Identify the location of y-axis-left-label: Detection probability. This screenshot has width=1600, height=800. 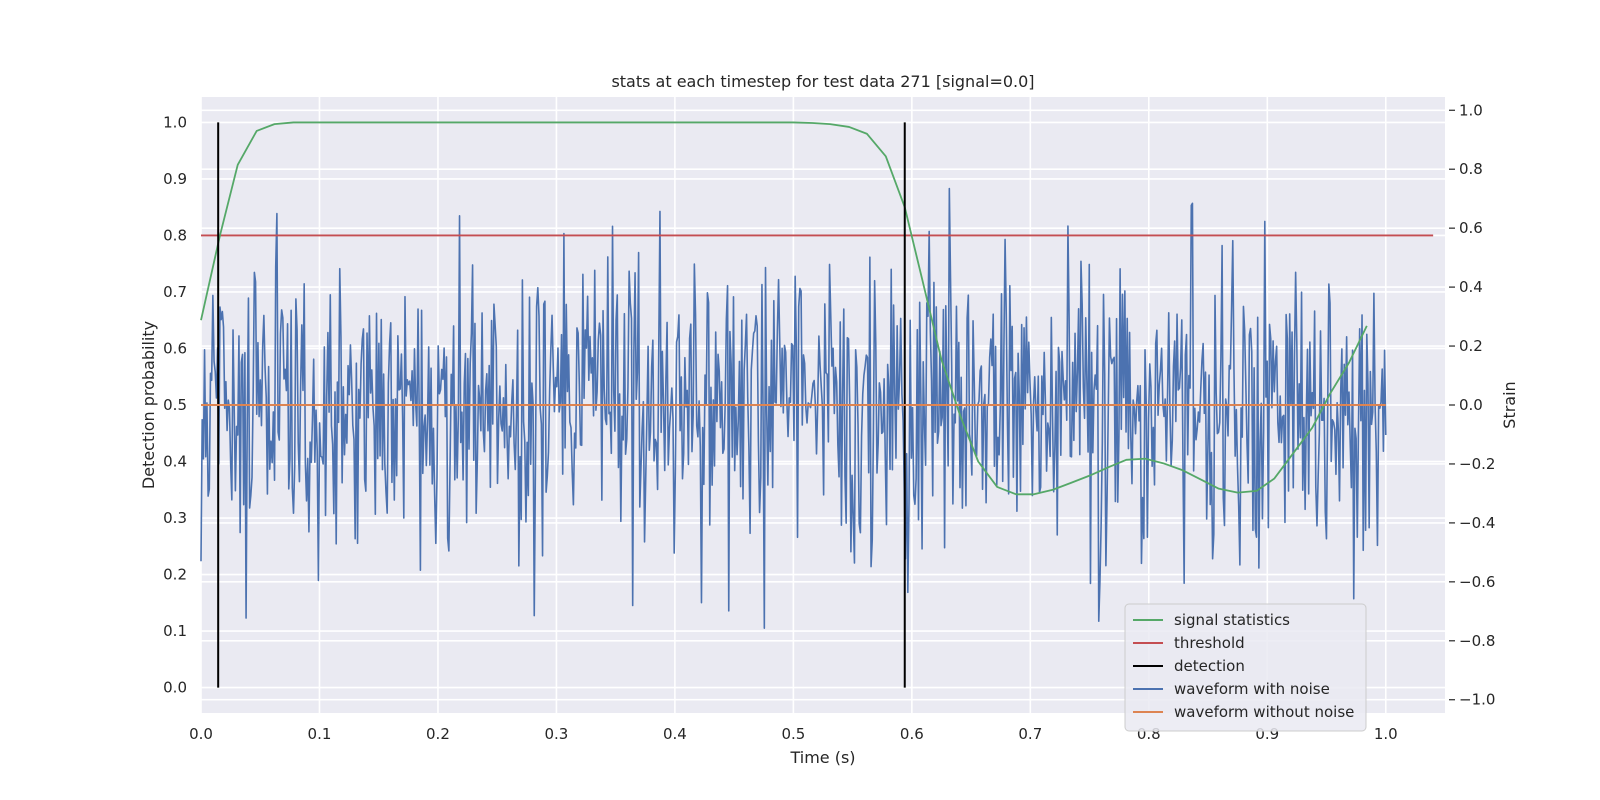
(148, 405).